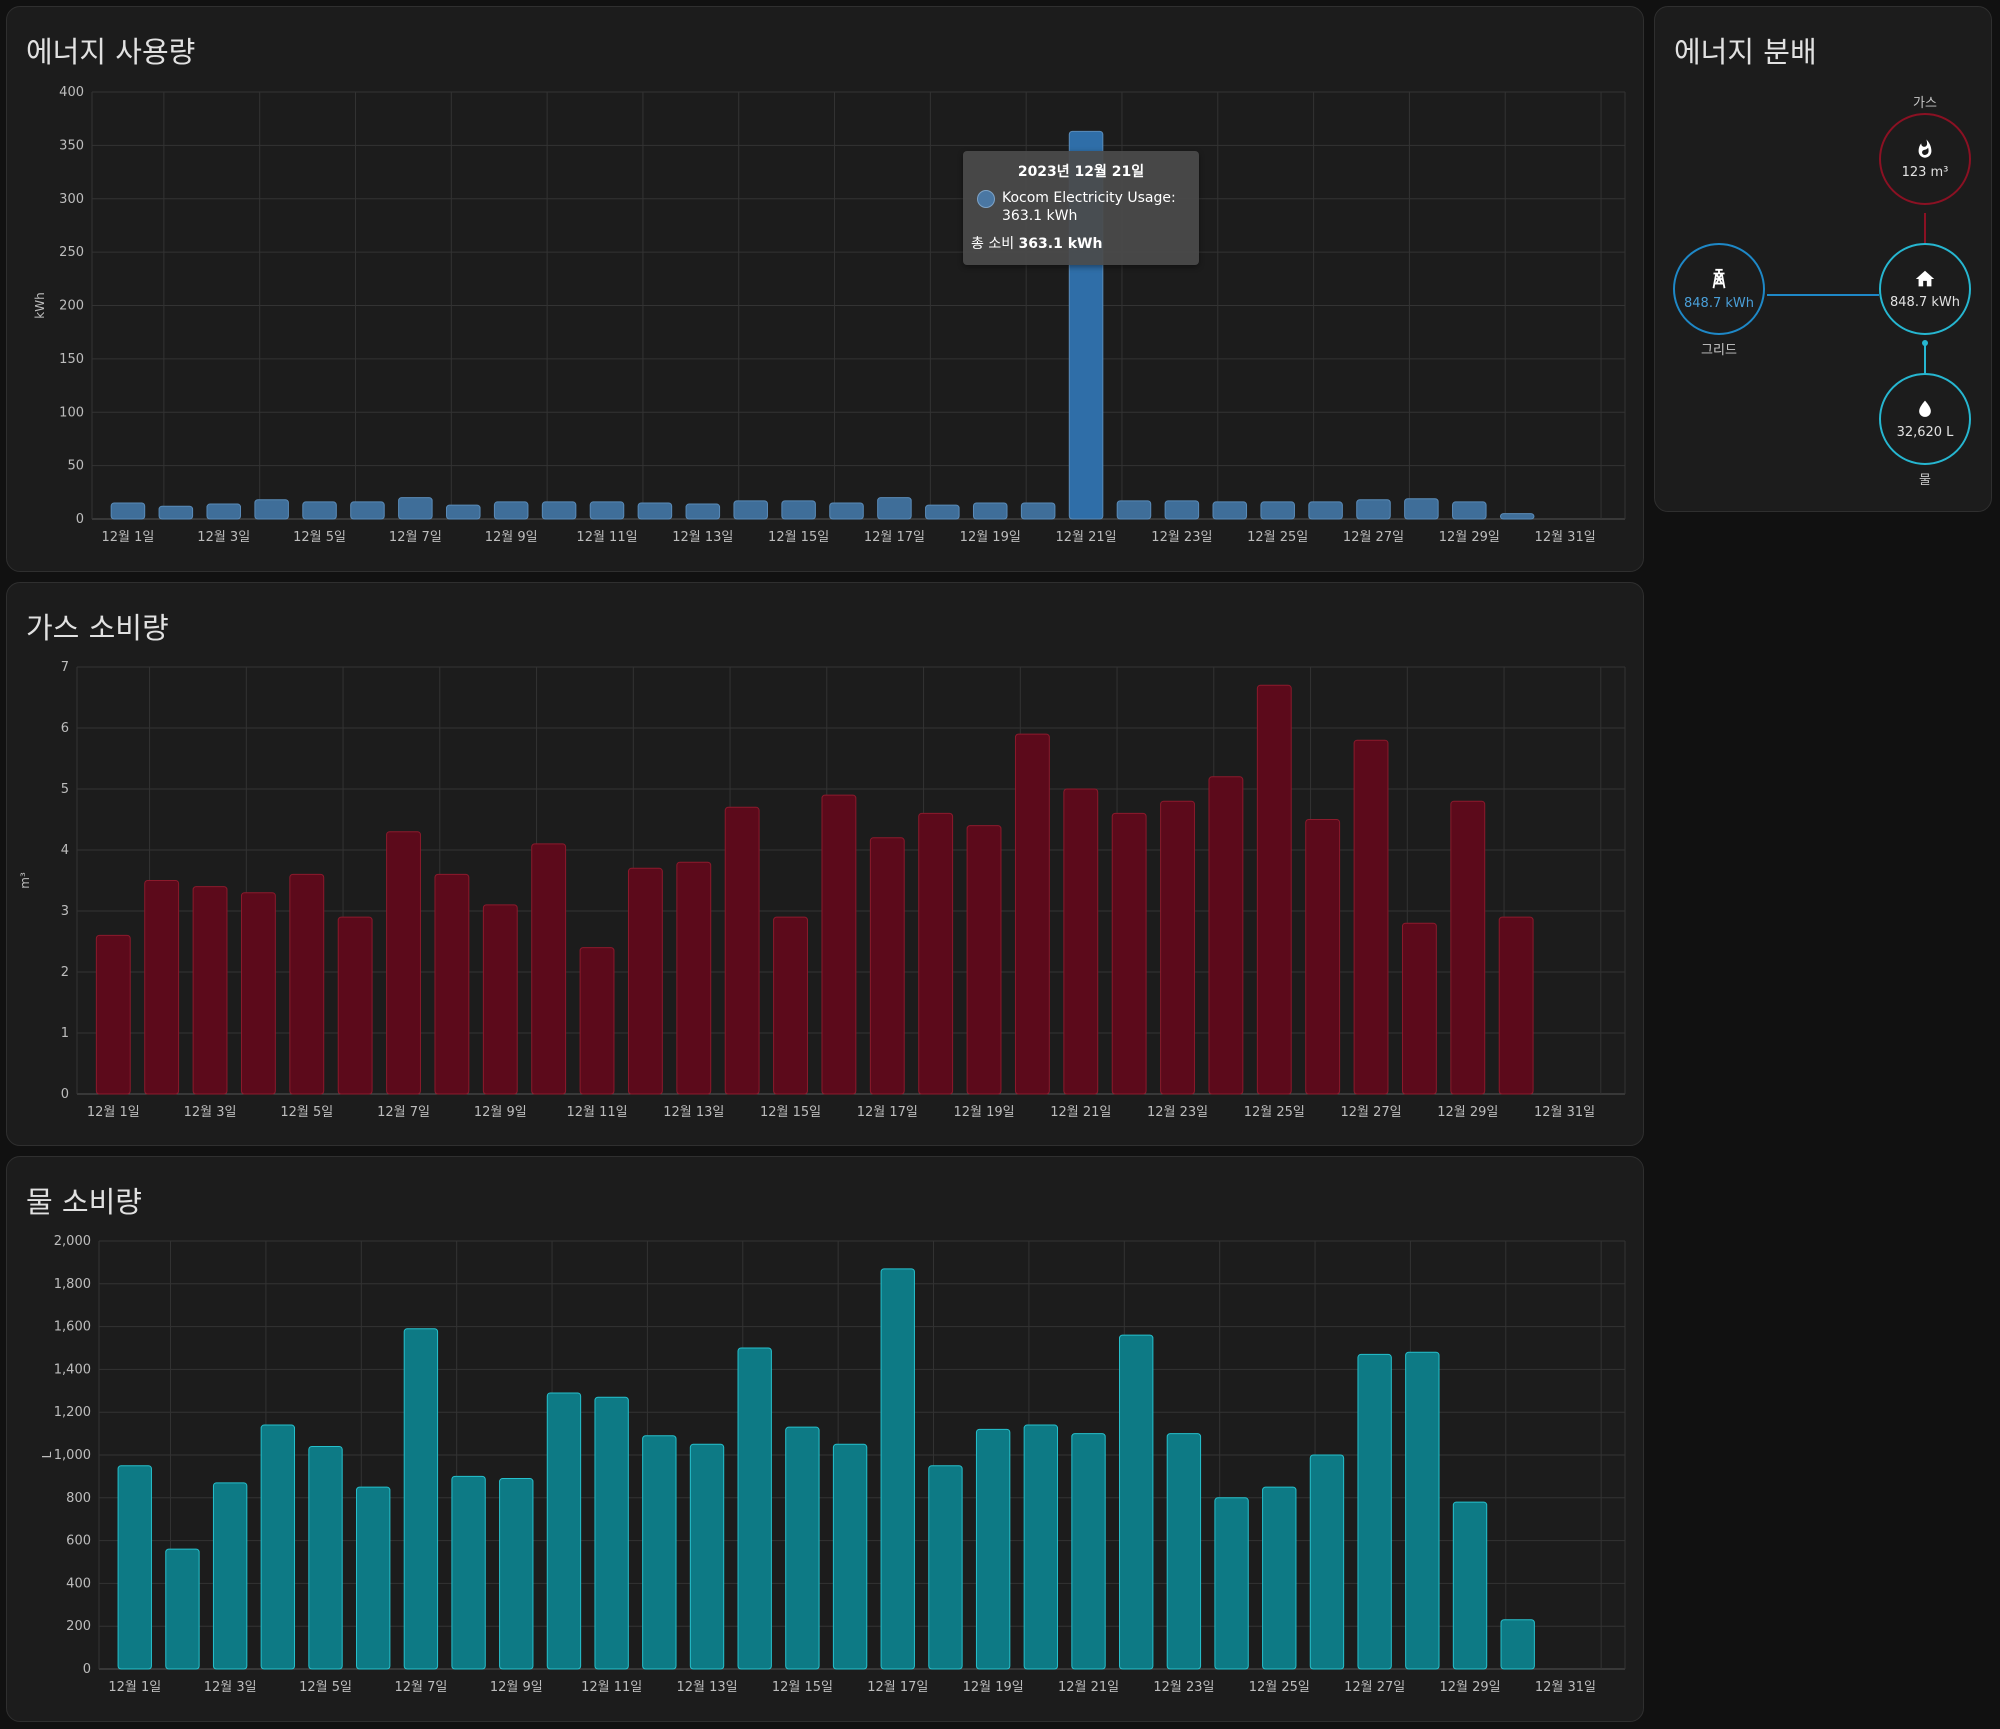 This screenshot has width=2000, height=1729. What do you see at coordinates (1925, 419) in the screenshot?
I see `water-node: 32,620 L` at bounding box center [1925, 419].